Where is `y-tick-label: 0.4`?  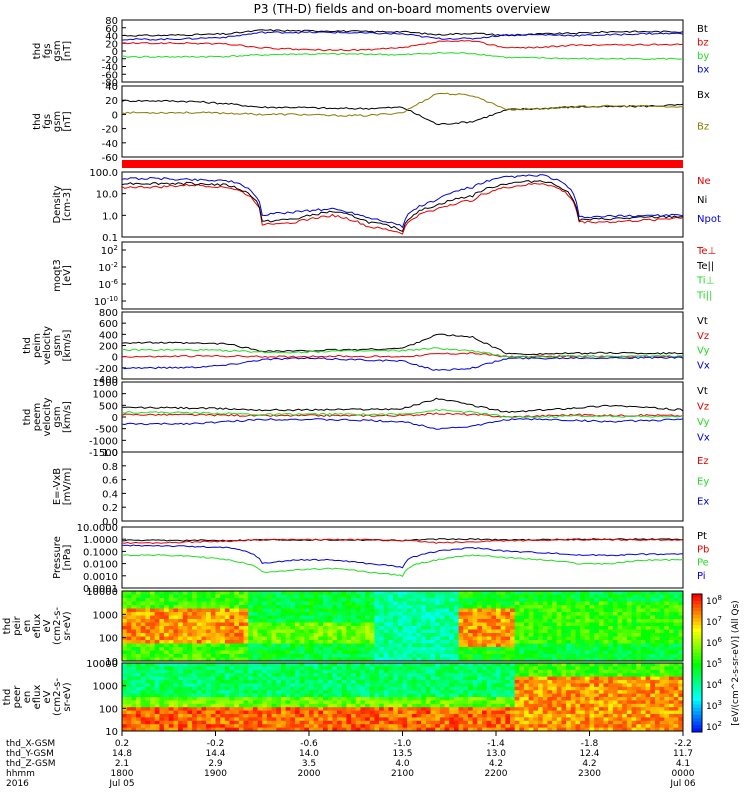
y-tick-label: 0.4 is located at coordinates (110, 494).